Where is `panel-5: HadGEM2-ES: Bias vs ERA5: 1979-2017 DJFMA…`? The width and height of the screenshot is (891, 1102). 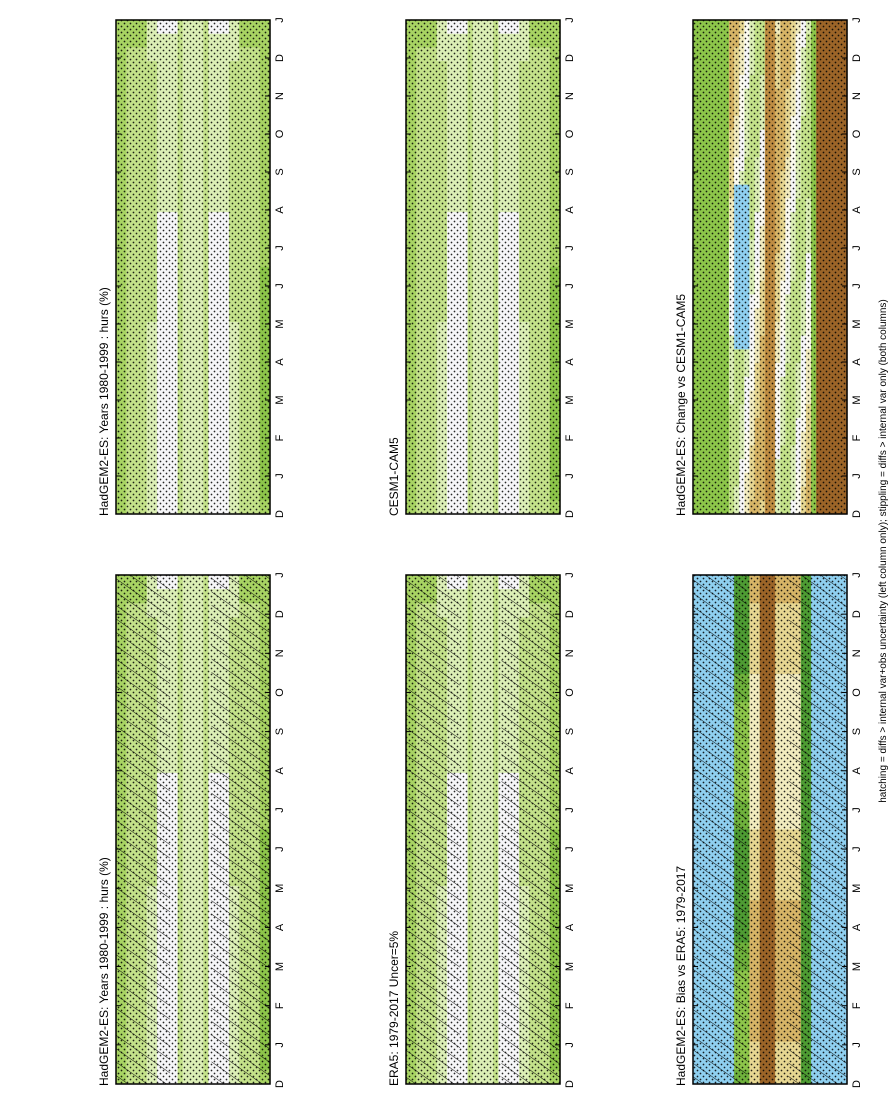 panel-5: HadGEM2-ES: Bias vs ERA5: 1979-2017 DJFMA… is located at coordinates (768, 830).